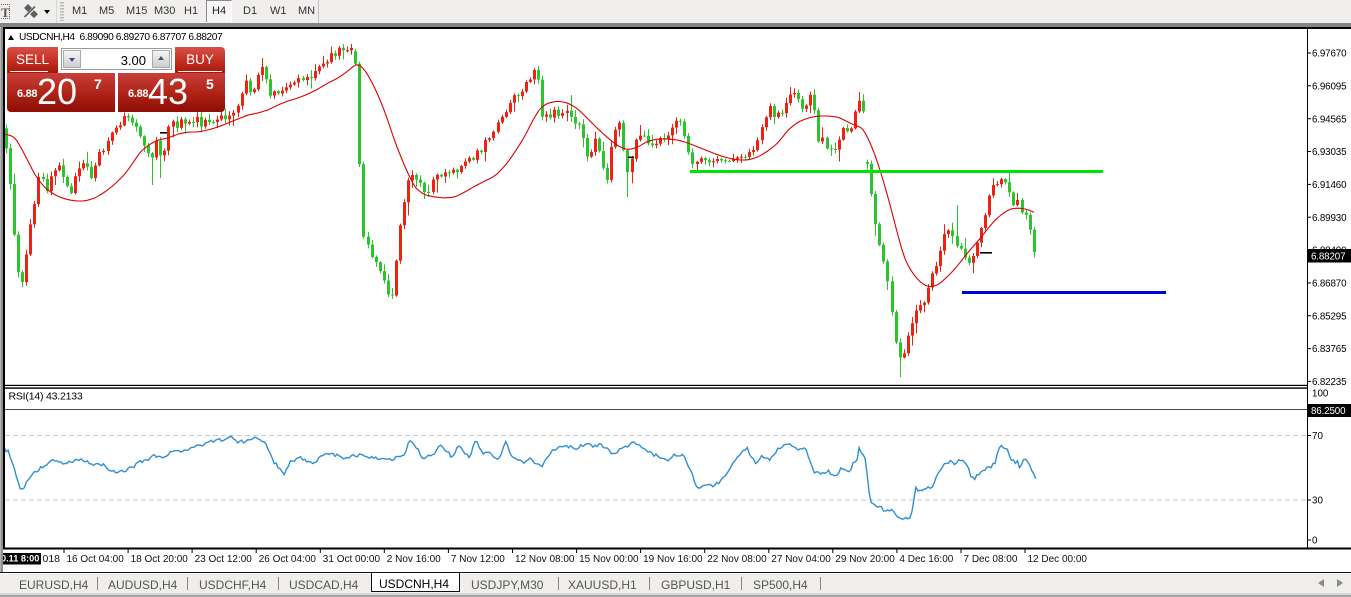 This screenshot has height=597, width=1351. I want to click on svg-text: 23 Oct 12:00, so click(224, 559).